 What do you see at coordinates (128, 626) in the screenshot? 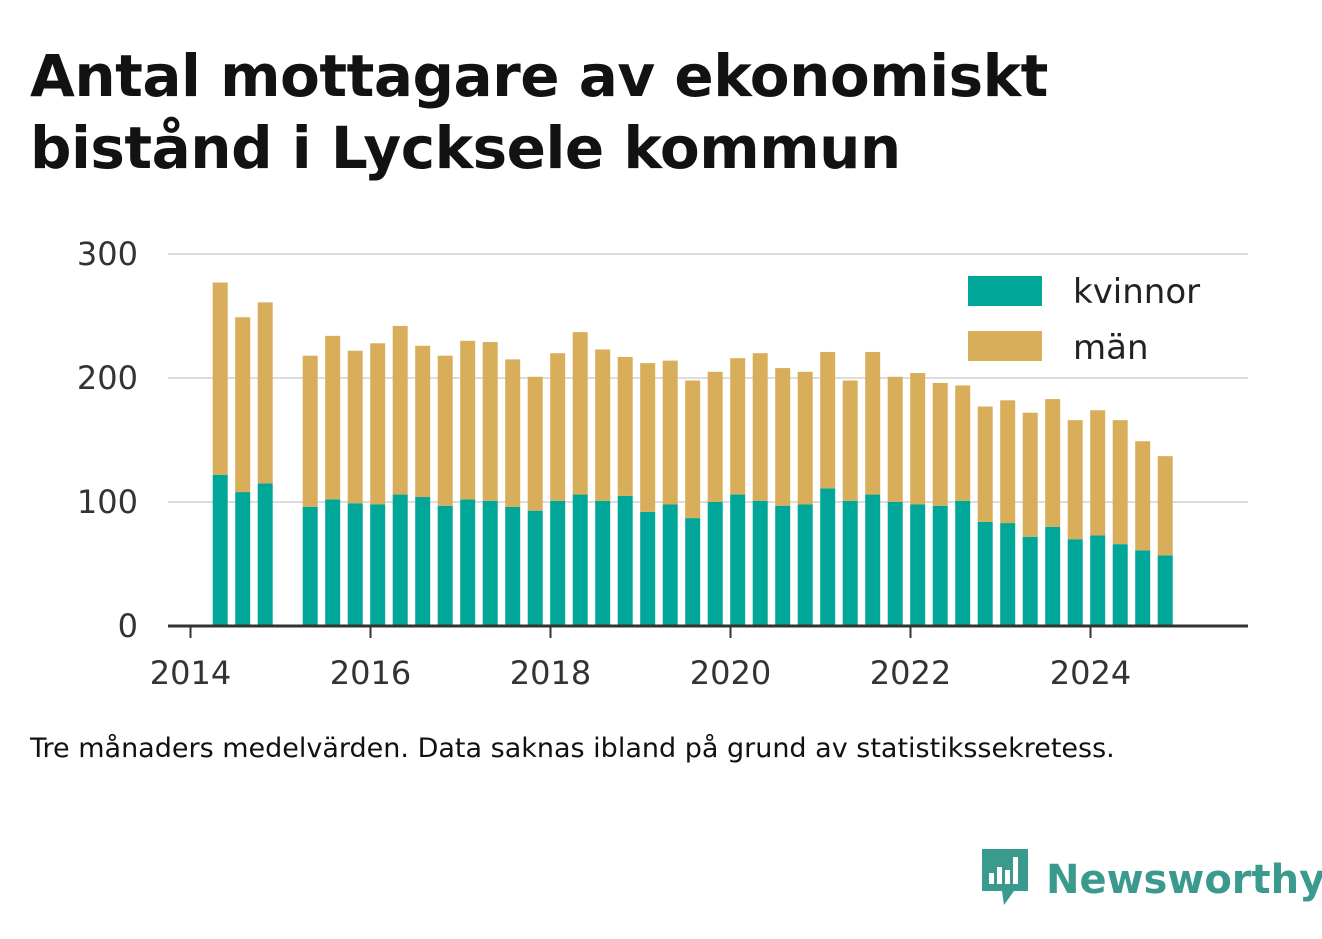
I see `y-tick-label: 0` at bounding box center [128, 626].